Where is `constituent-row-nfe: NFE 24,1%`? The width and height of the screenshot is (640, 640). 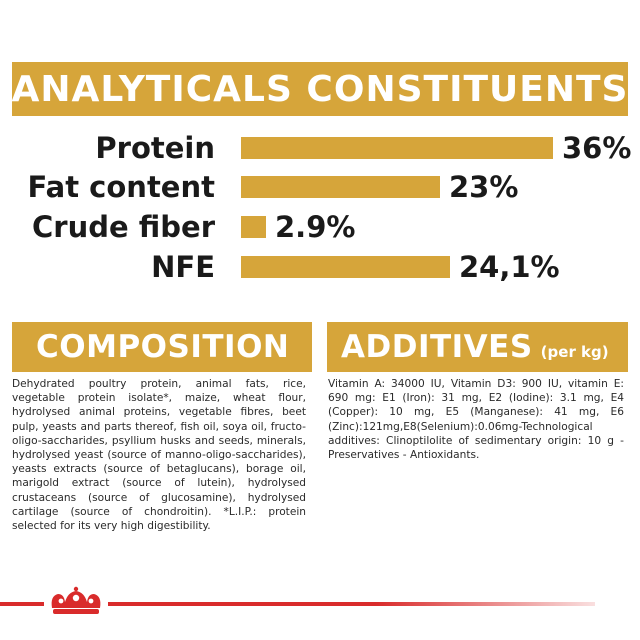
constituent-row-nfe: NFE 24,1% is located at coordinates (320, 267).